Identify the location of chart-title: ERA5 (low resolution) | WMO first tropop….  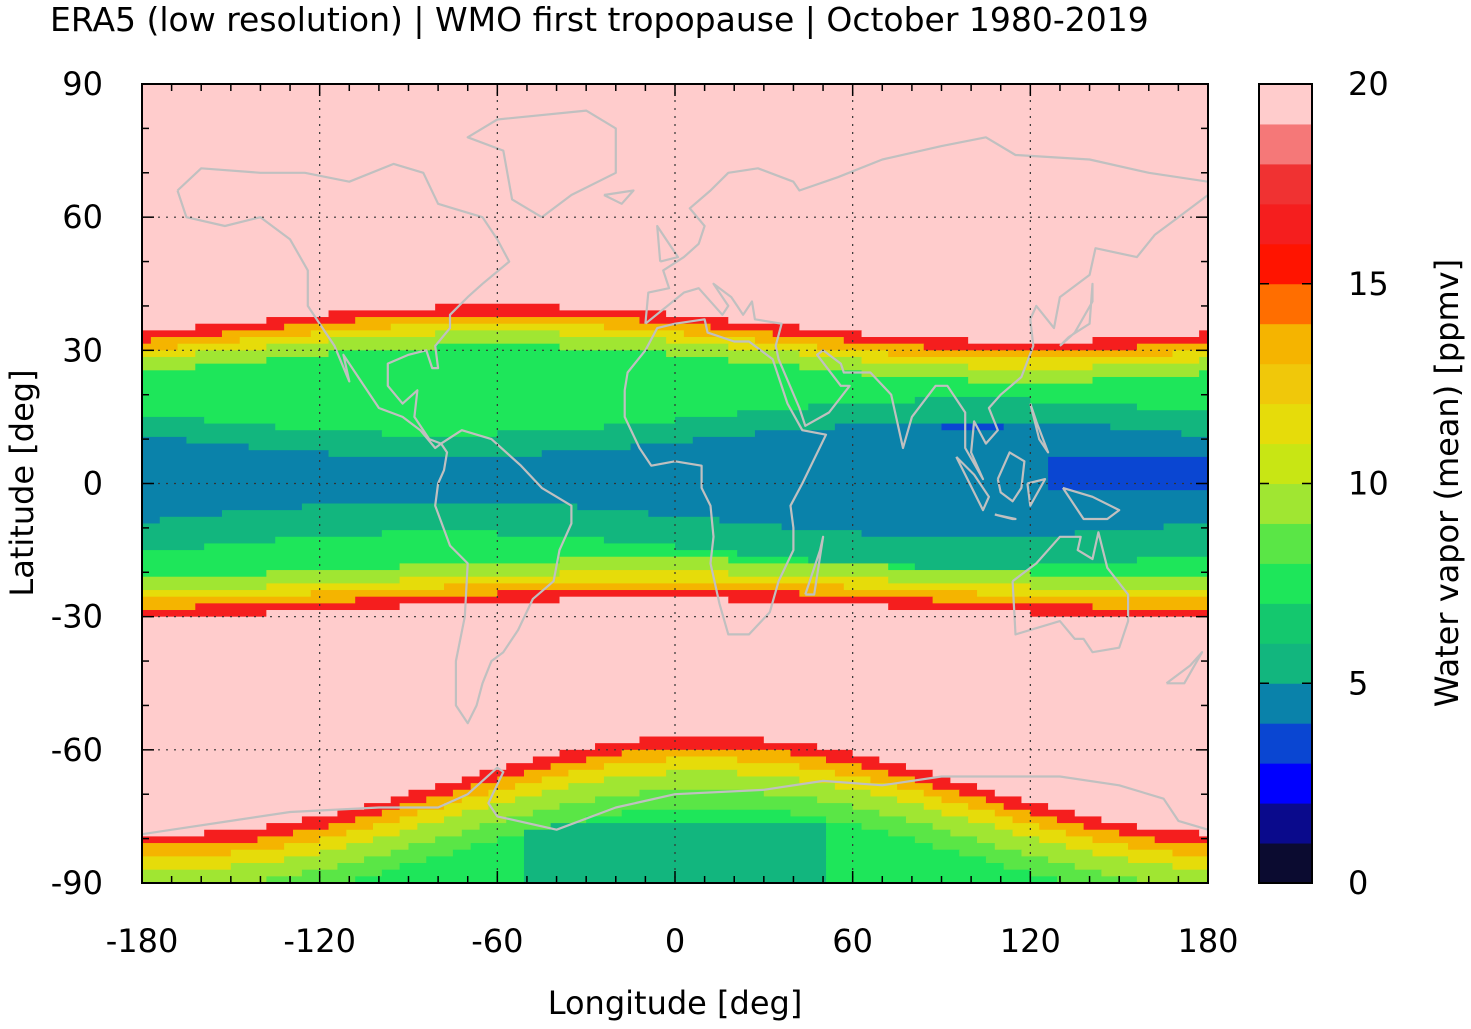
(599, 19).